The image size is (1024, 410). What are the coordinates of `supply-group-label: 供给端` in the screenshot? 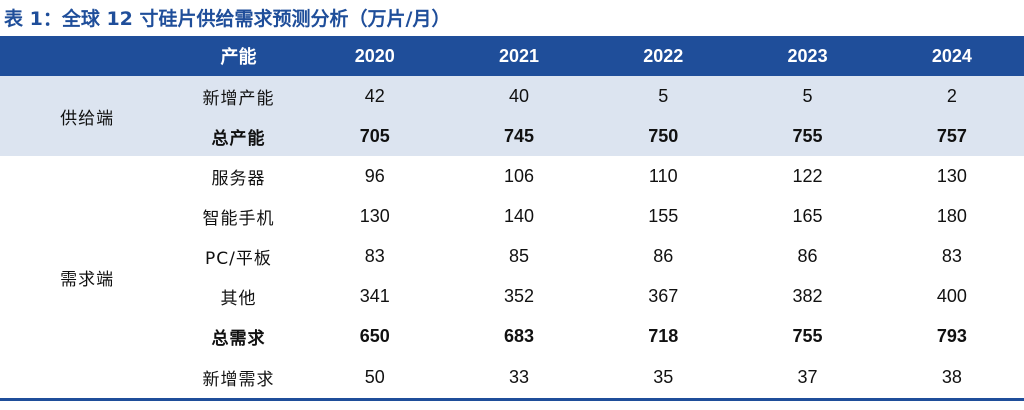 It's located at (87, 118).